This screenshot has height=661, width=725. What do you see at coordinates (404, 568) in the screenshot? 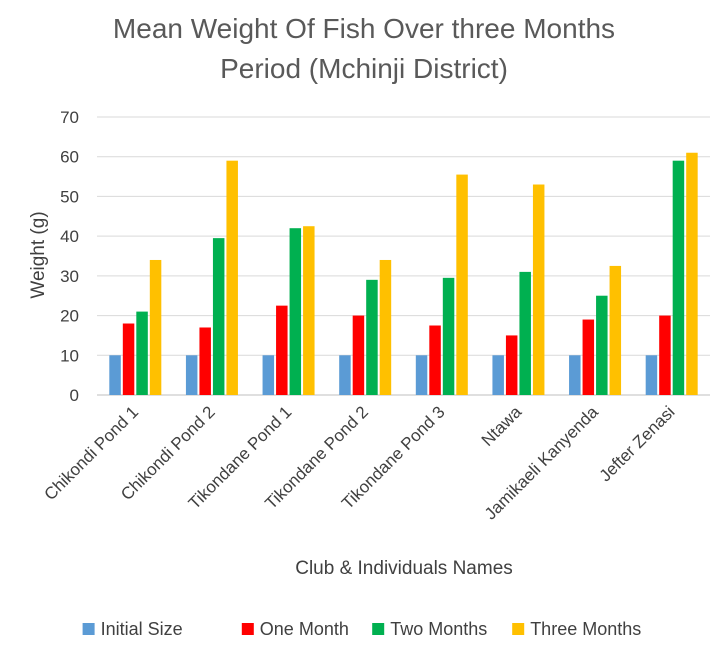
I see `x-axis-label: Club & Individuals Names` at bounding box center [404, 568].